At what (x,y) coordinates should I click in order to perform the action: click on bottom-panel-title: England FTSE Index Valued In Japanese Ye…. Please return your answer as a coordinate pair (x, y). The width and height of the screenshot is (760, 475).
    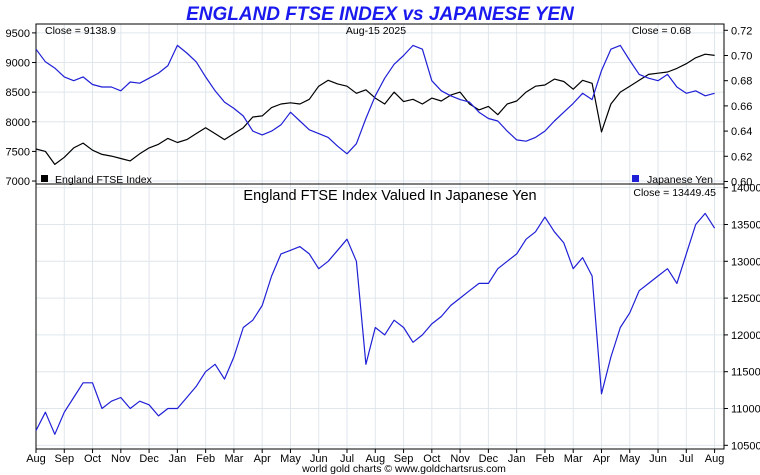
    Looking at the image, I should click on (389, 196).